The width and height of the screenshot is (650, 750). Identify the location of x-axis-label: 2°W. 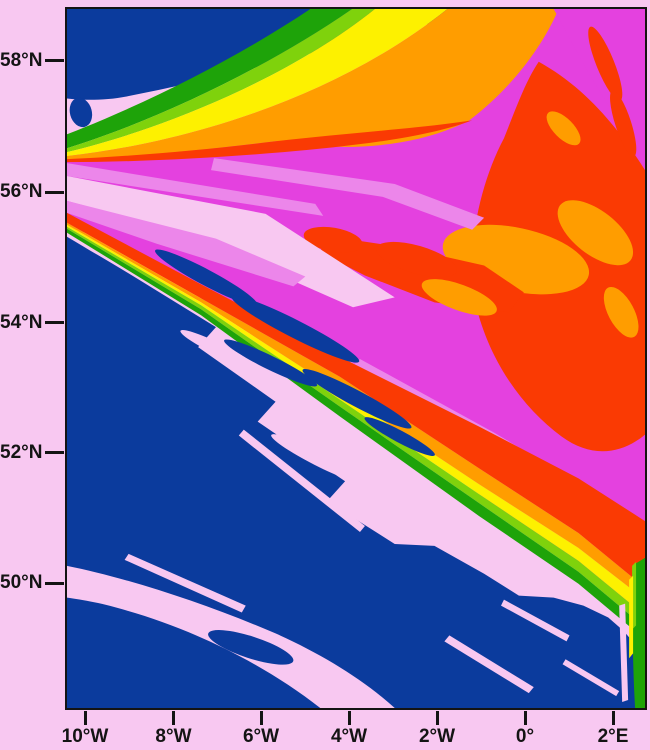
(437, 736).